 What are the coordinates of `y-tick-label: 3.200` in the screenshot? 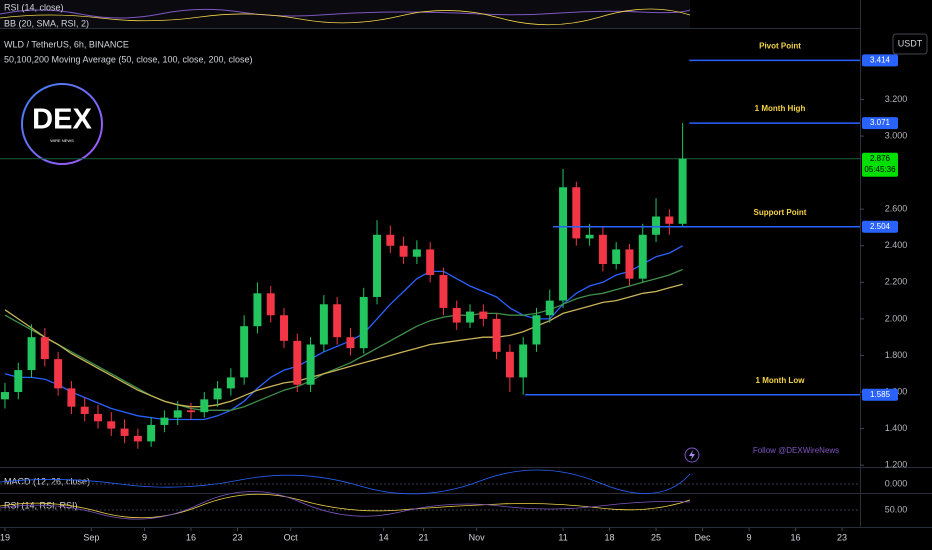 It's located at (896, 99).